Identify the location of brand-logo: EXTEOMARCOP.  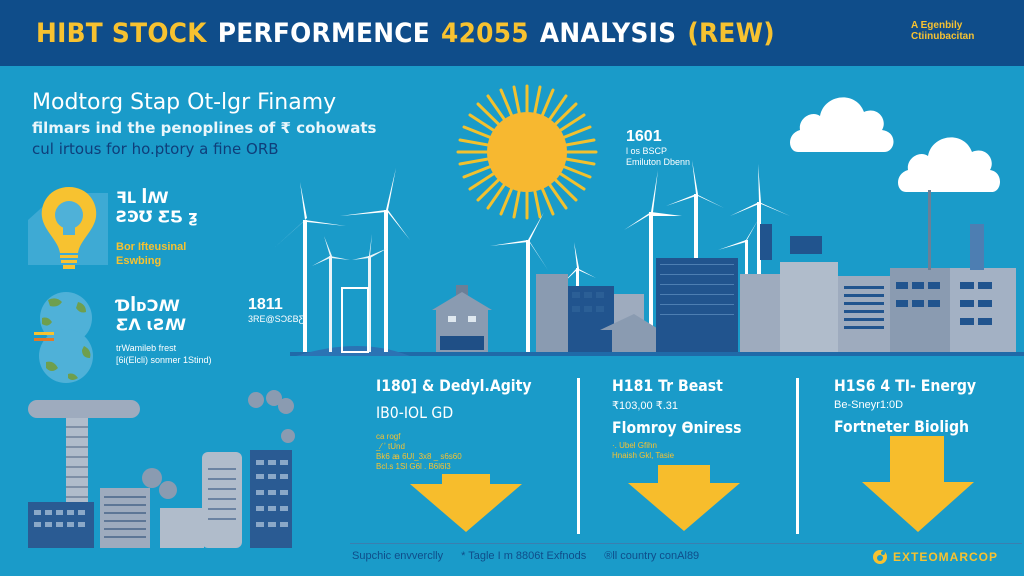
(935, 557).